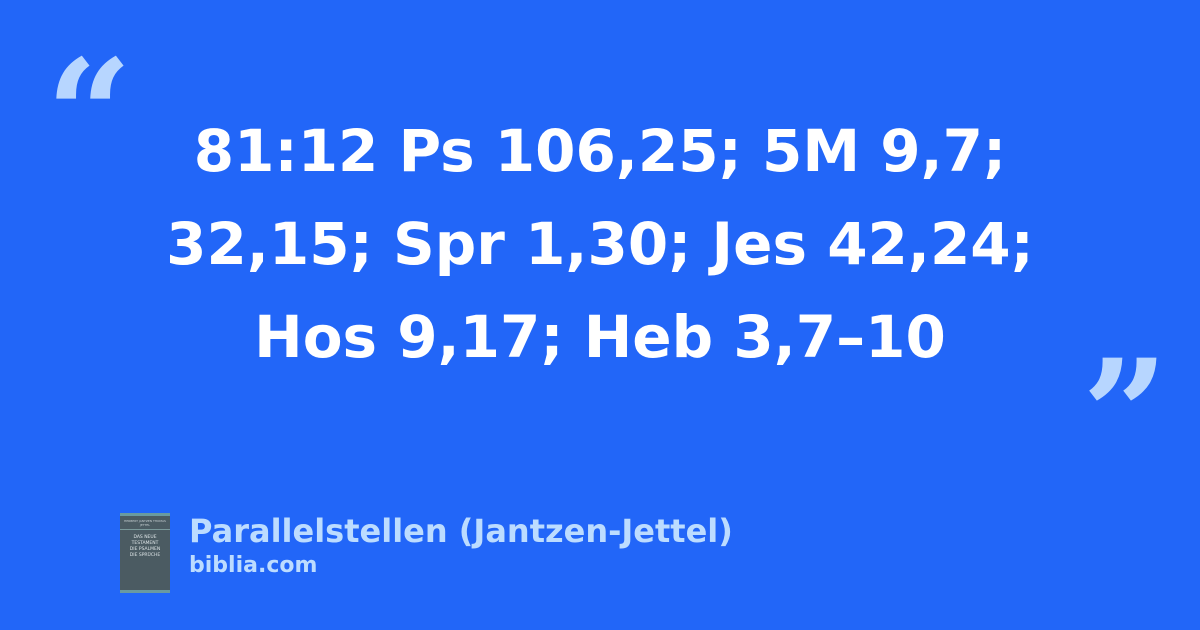 The image size is (1200, 630). What do you see at coordinates (145, 524) in the screenshot?
I see `cover-authors: HERBERT JANTZEN THOMAS JETTEL` at bounding box center [145, 524].